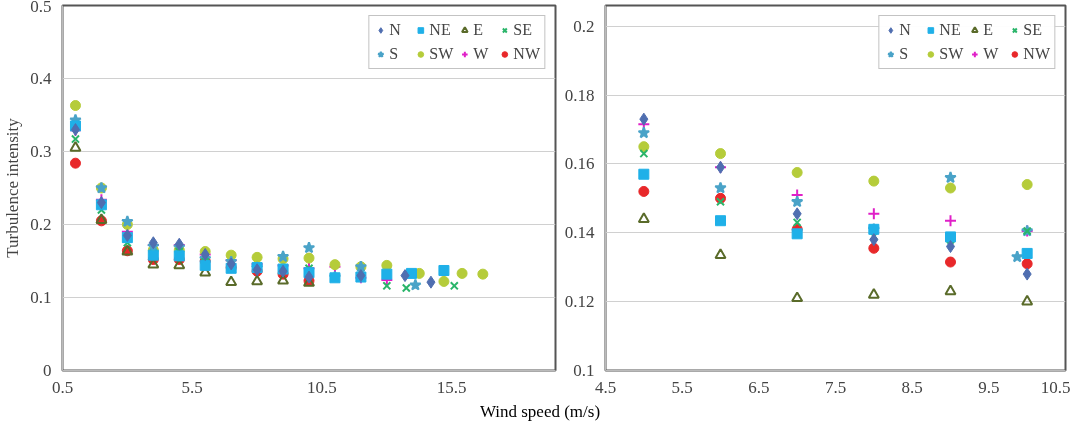  What do you see at coordinates (912, 387) in the screenshot?
I see `x-tick-label: 8.5` at bounding box center [912, 387].